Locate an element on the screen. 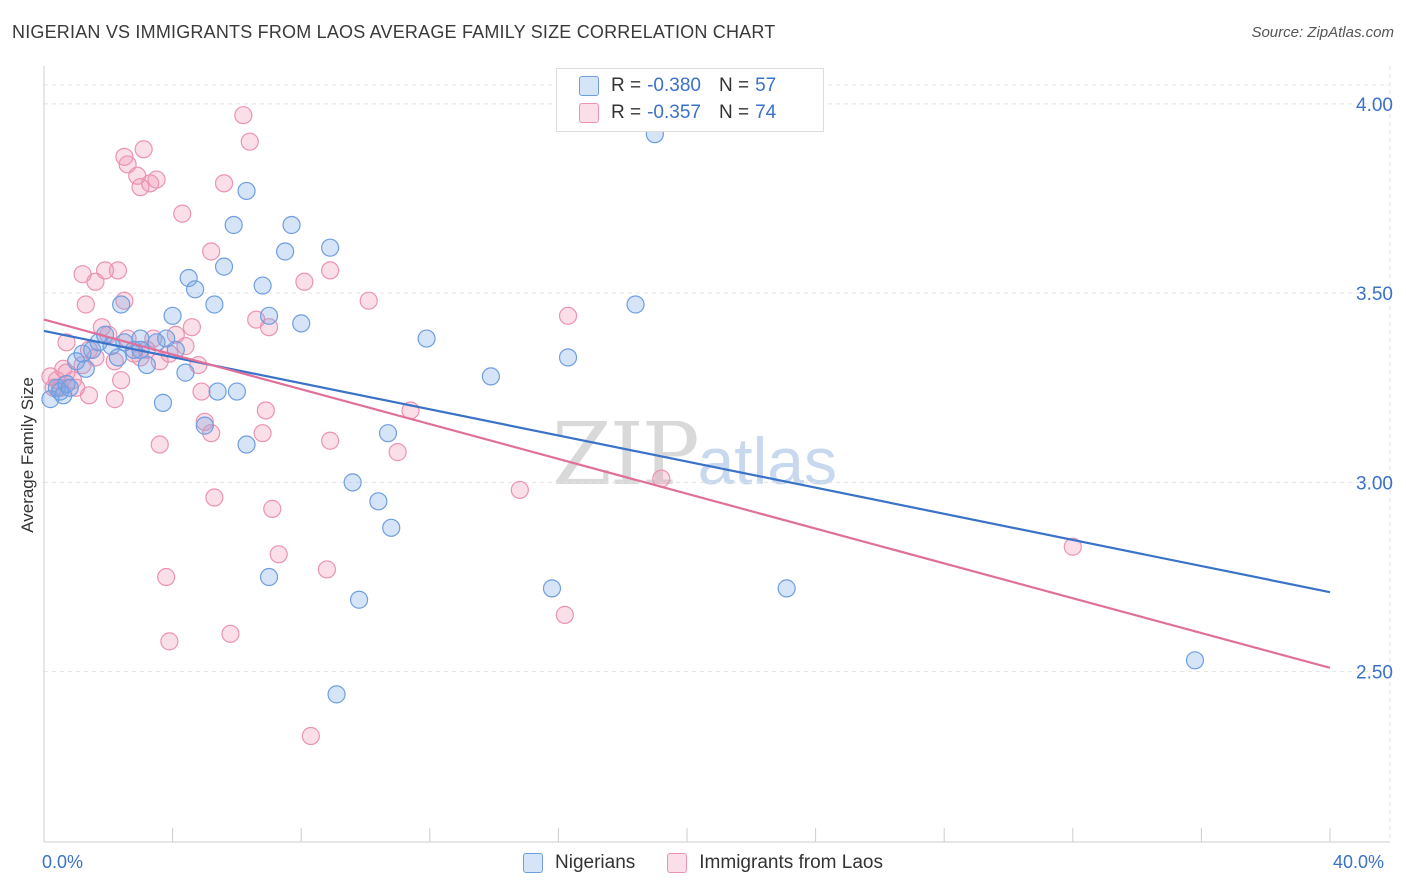 Image resolution: width=1406 pixels, height=892 pixels. legend-n-value: 57 is located at coordinates (766, 85).